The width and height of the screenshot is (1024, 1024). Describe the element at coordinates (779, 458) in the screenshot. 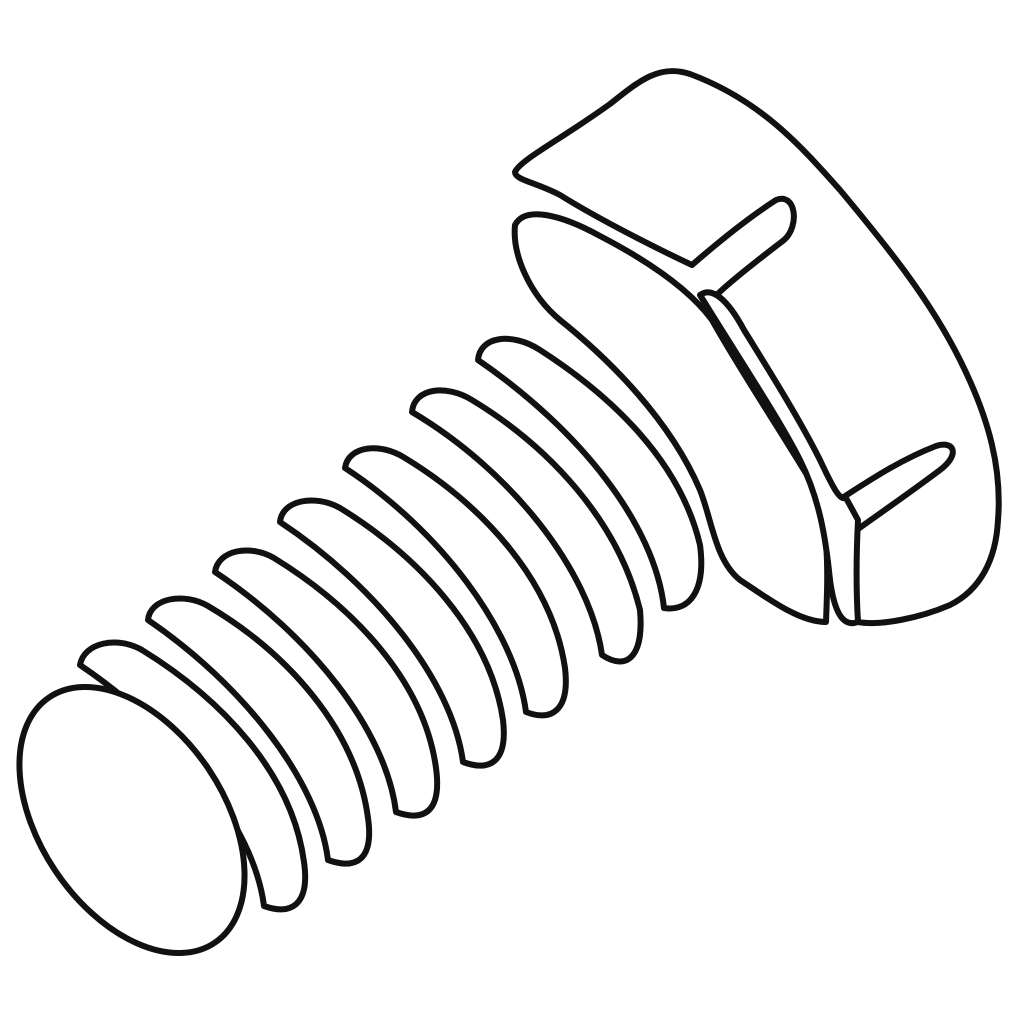

I see `hex-head-side-face` at that location.